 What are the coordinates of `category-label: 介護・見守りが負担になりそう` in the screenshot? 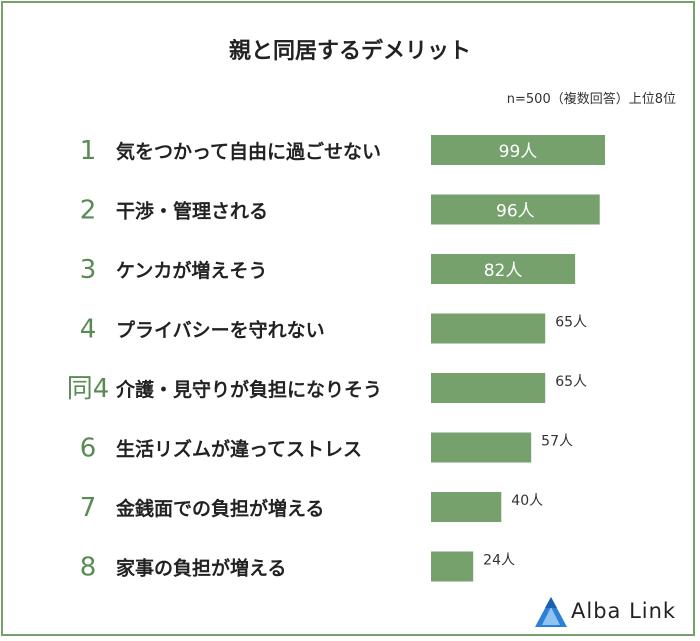 It's located at (248, 389).